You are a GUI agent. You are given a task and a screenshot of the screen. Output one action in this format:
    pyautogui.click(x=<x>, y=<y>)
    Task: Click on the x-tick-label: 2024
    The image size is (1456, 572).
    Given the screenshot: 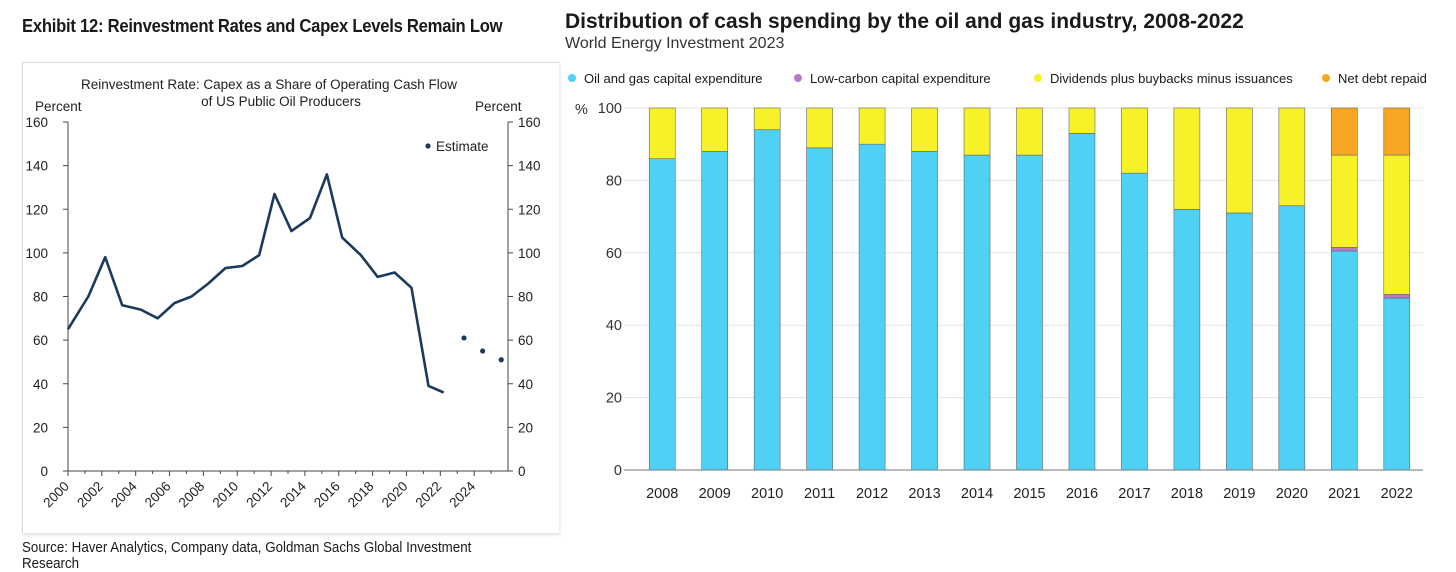 What is the action you would take?
    pyautogui.click(x=462, y=494)
    